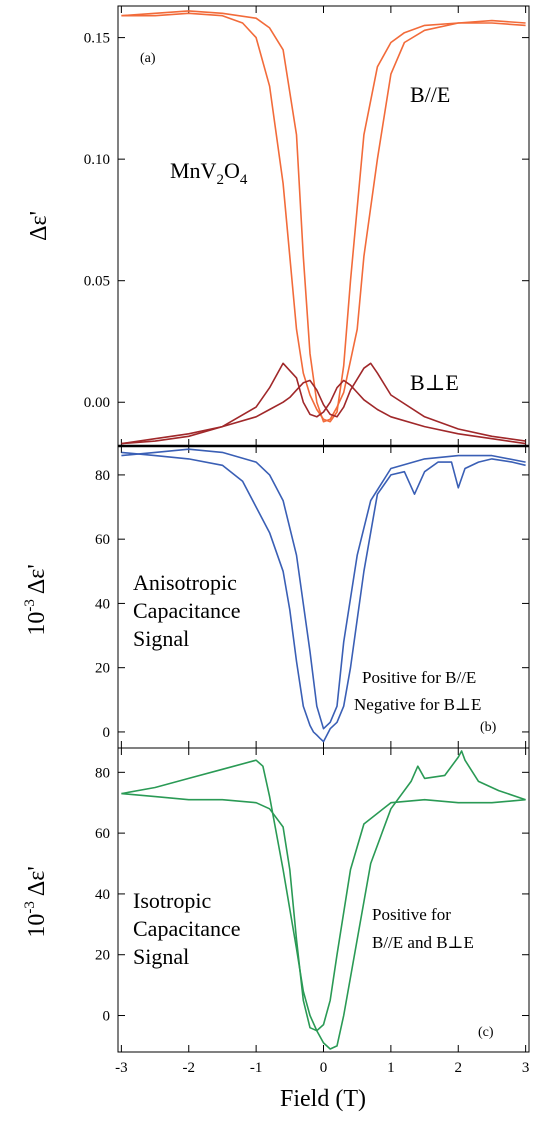 This screenshot has height=1122, width=535. Describe the element at coordinates (209, 173) in the screenshot. I see `annotation-compound: MnV2O4` at that location.